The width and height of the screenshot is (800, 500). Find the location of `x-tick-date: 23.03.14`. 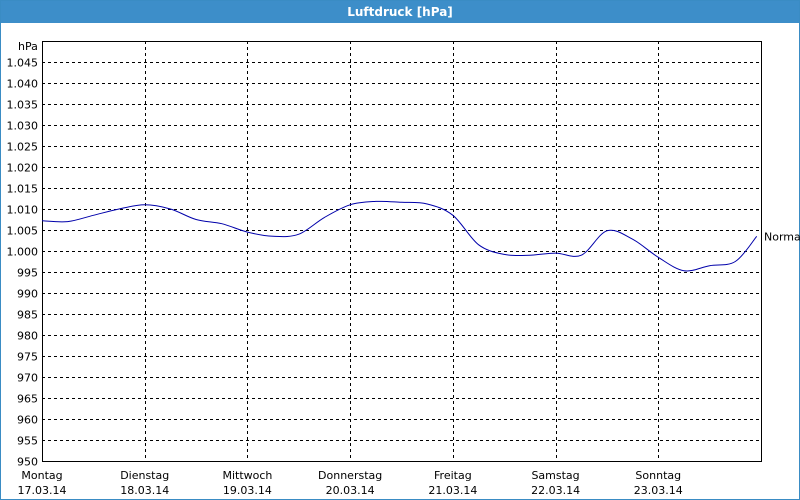

x-tick-date: 23.03.14 is located at coordinates (658, 490).